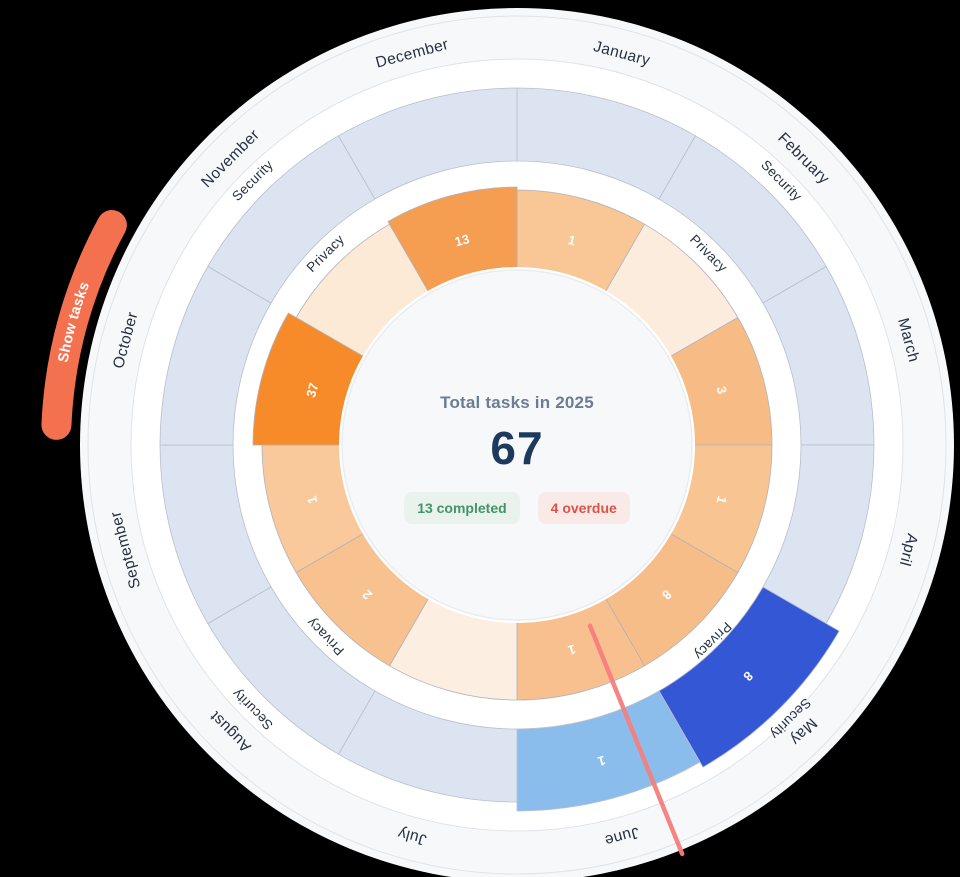 This screenshot has height=877, width=960. I want to click on privacy-value-october: 37, so click(312, 390).